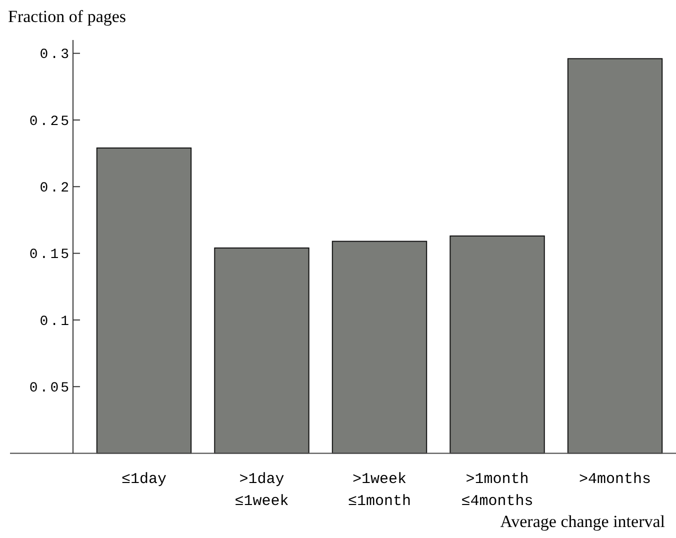 The image size is (676, 538). I want to click on y-tick-label: 0.1, so click(55, 322).